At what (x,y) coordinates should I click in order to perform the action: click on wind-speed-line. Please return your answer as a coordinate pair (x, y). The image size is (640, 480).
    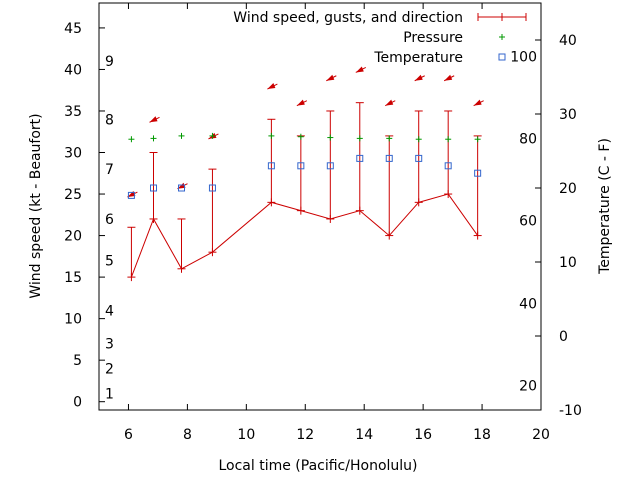
    Looking at the image, I should click on (304, 235).